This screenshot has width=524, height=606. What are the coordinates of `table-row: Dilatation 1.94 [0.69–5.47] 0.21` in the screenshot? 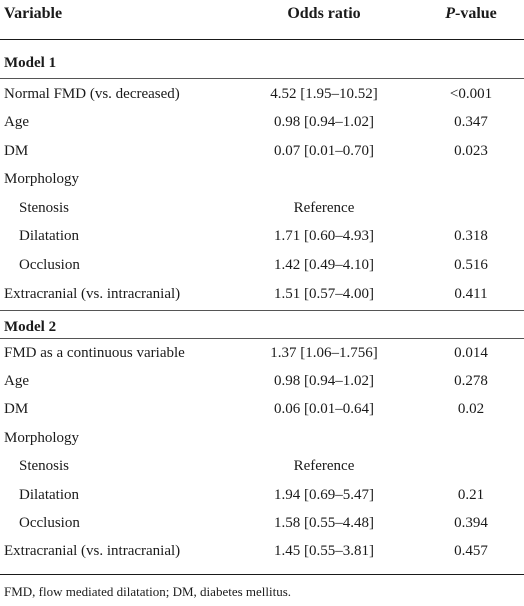 It's located at (262, 495).